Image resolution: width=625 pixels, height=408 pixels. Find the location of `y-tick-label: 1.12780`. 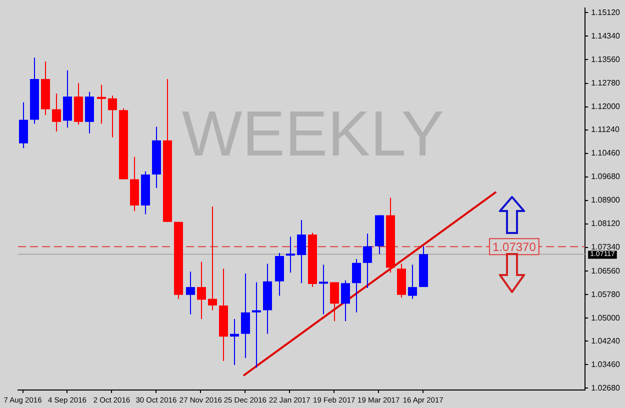

y-tick-label: 1.12780 is located at coordinates (606, 83).